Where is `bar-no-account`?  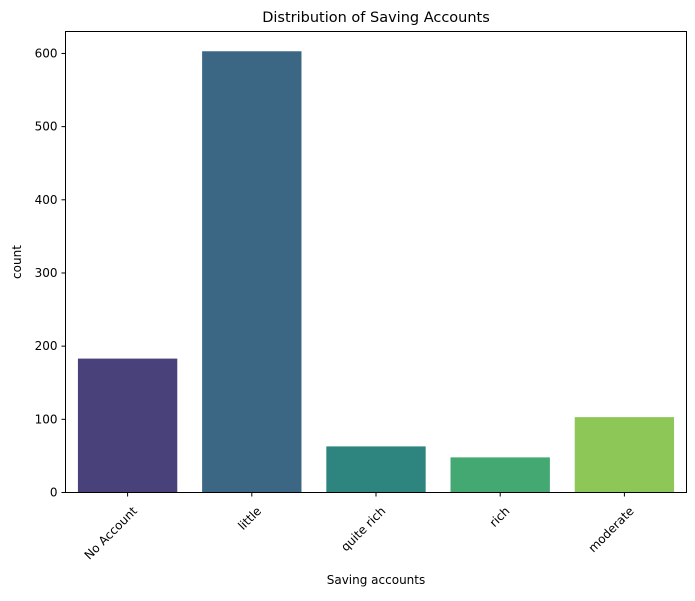
bar-no-account is located at coordinates (127, 425).